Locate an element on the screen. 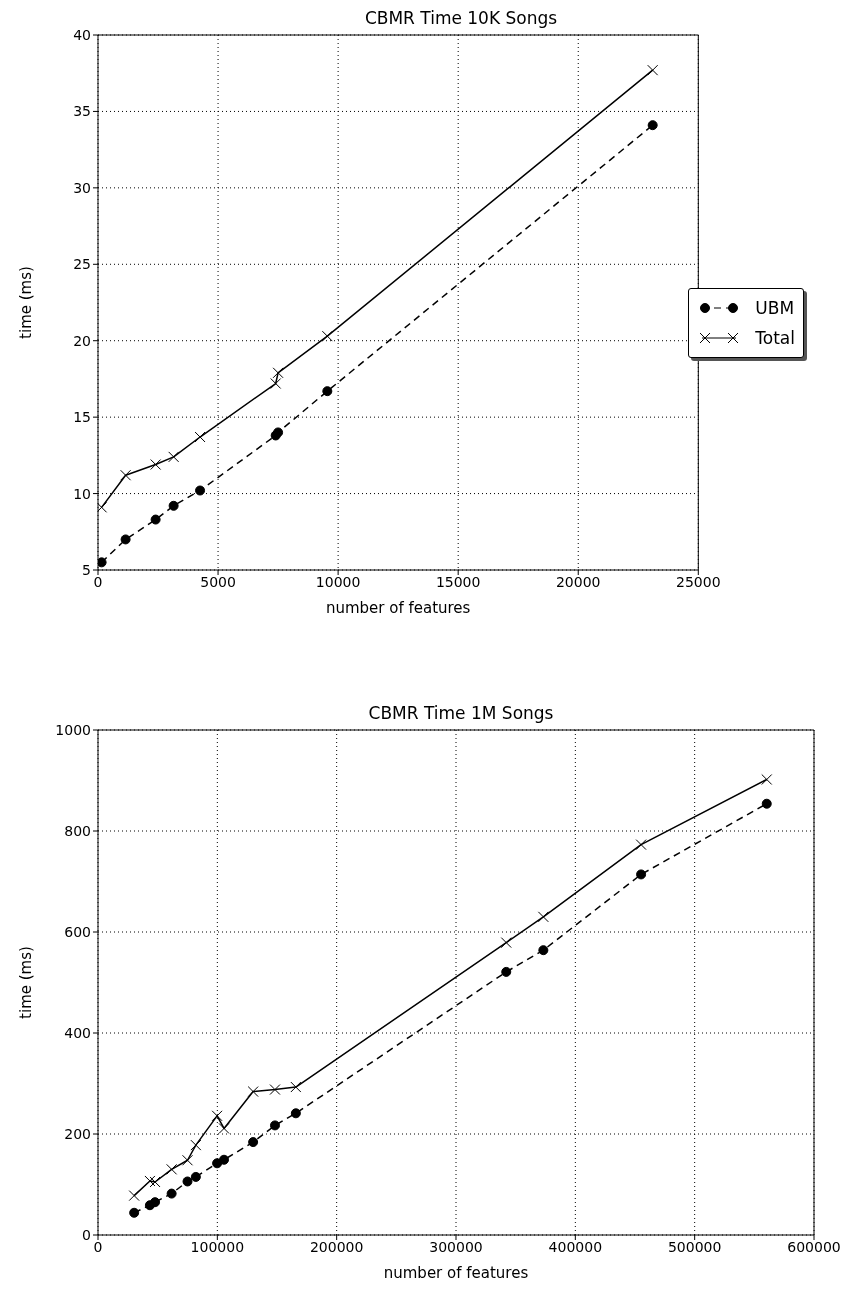 The width and height of the screenshot is (854, 1310). legend-label: UBM is located at coordinates (775, 307).